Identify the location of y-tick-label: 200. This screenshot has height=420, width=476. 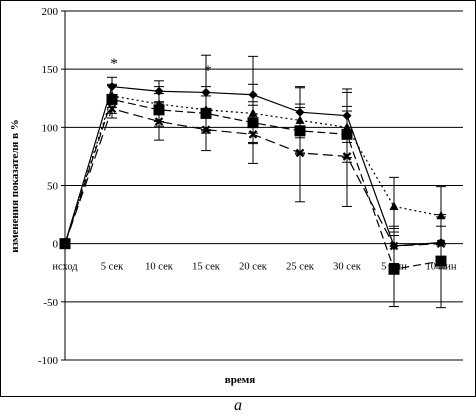
(50, 12).